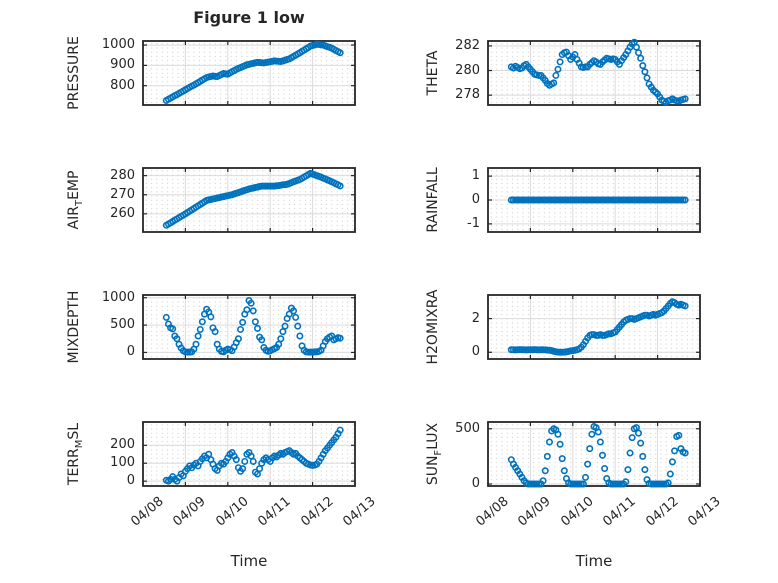 This screenshot has width=778, height=583. I want to click on y-axis-label-text: T, so click(79, 203).